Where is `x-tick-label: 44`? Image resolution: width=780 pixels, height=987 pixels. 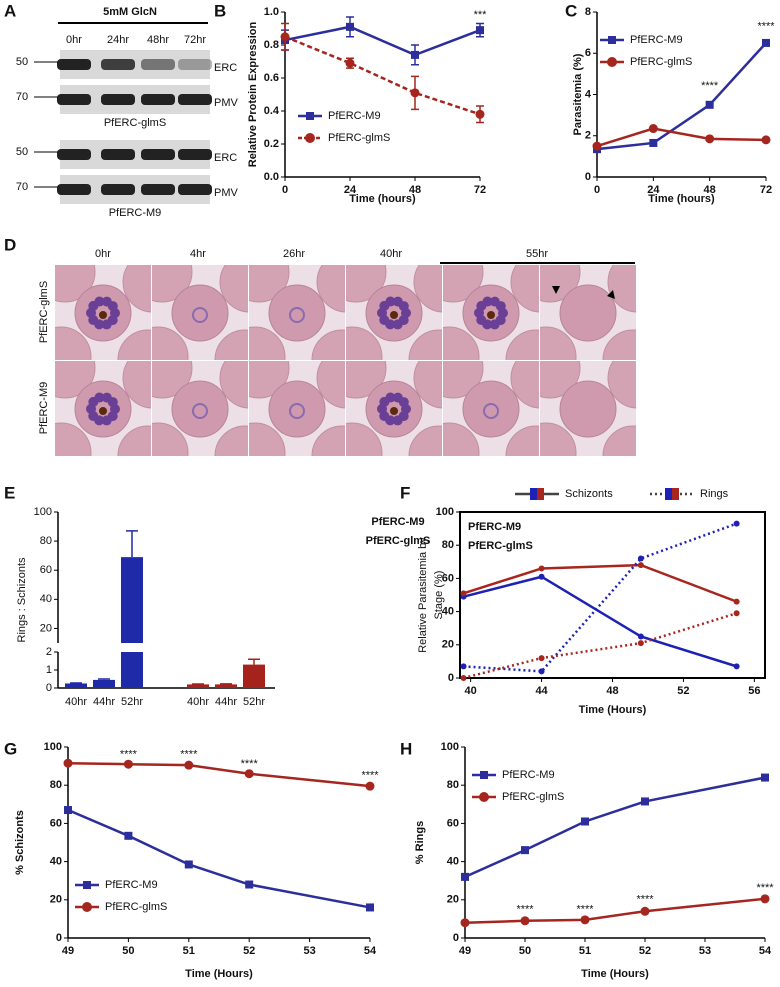 x-tick-label: 44 is located at coordinates (541, 691).